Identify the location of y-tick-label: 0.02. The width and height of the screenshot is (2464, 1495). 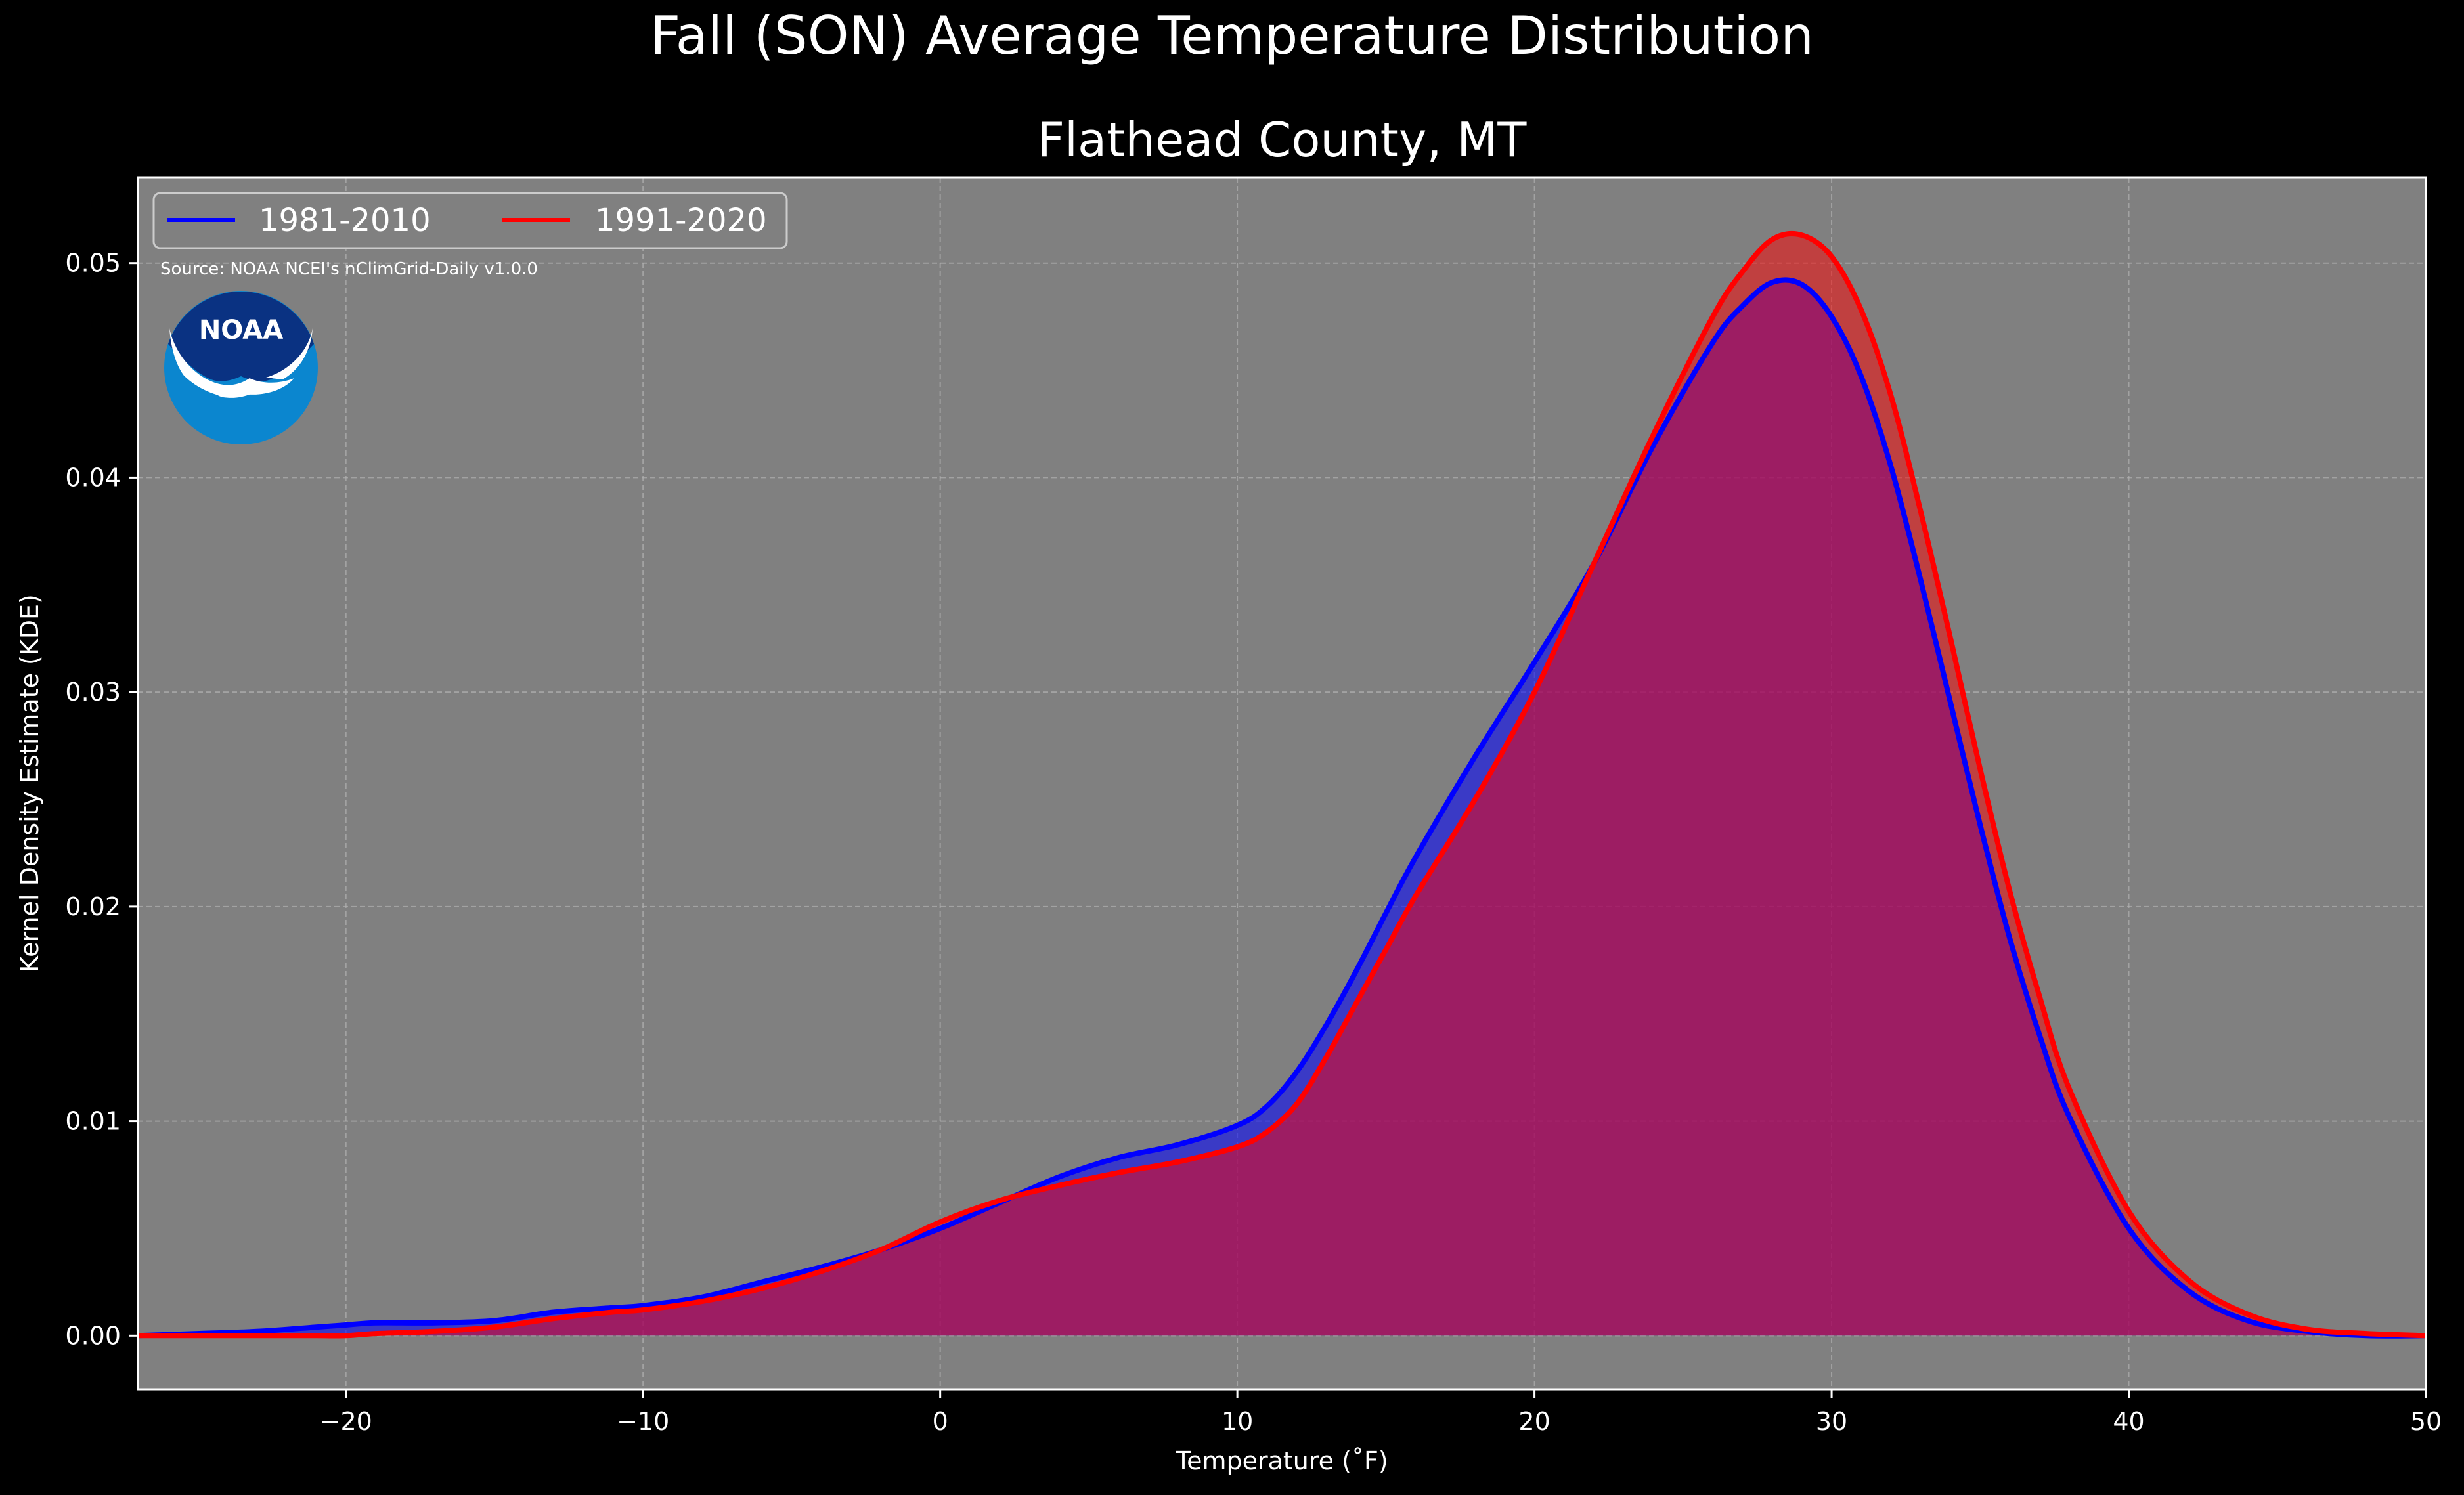
(93, 906).